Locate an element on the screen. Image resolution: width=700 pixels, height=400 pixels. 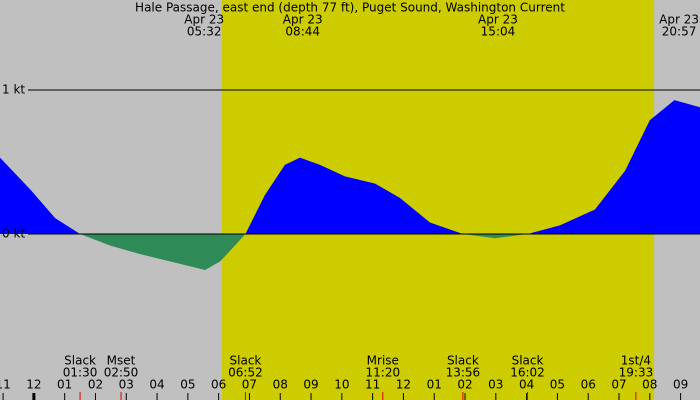
event-label: Mset is located at coordinates (121, 361).